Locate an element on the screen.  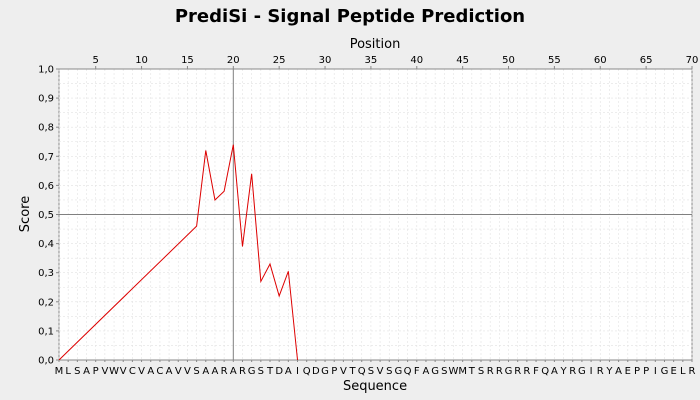
top-tick-label: 50 is located at coordinates (508, 60).